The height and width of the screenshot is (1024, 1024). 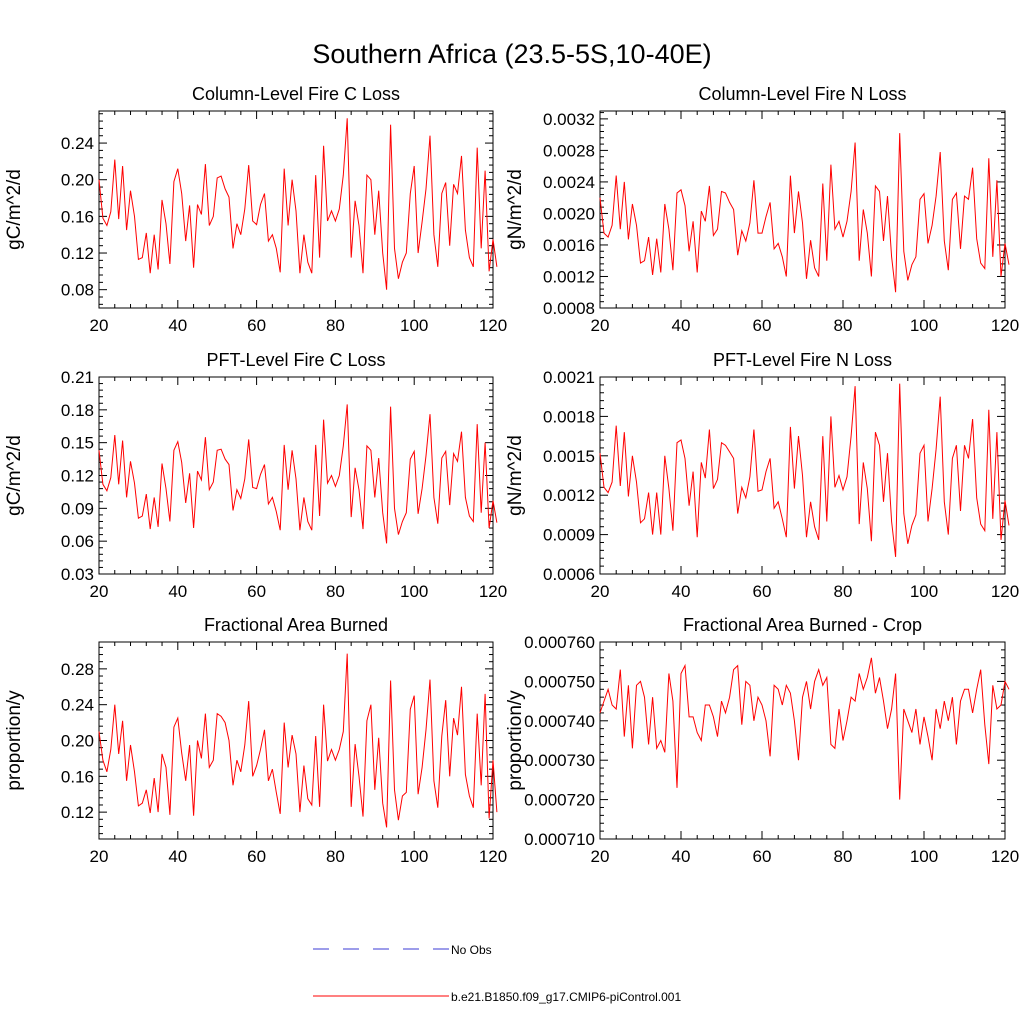 What do you see at coordinates (569, 377) in the screenshot?
I see `y-tick-label: 0.0021` at bounding box center [569, 377].